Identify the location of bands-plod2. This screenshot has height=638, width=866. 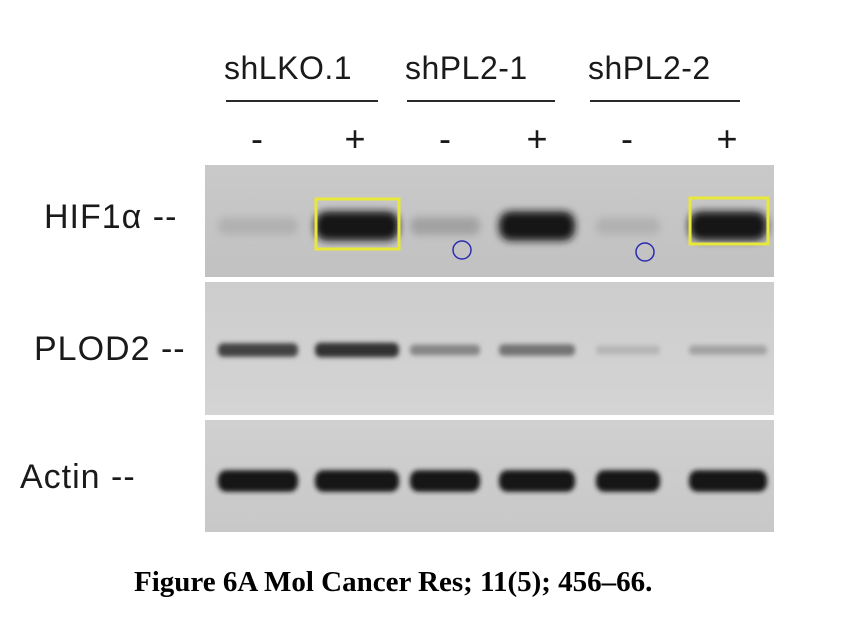
(492, 350).